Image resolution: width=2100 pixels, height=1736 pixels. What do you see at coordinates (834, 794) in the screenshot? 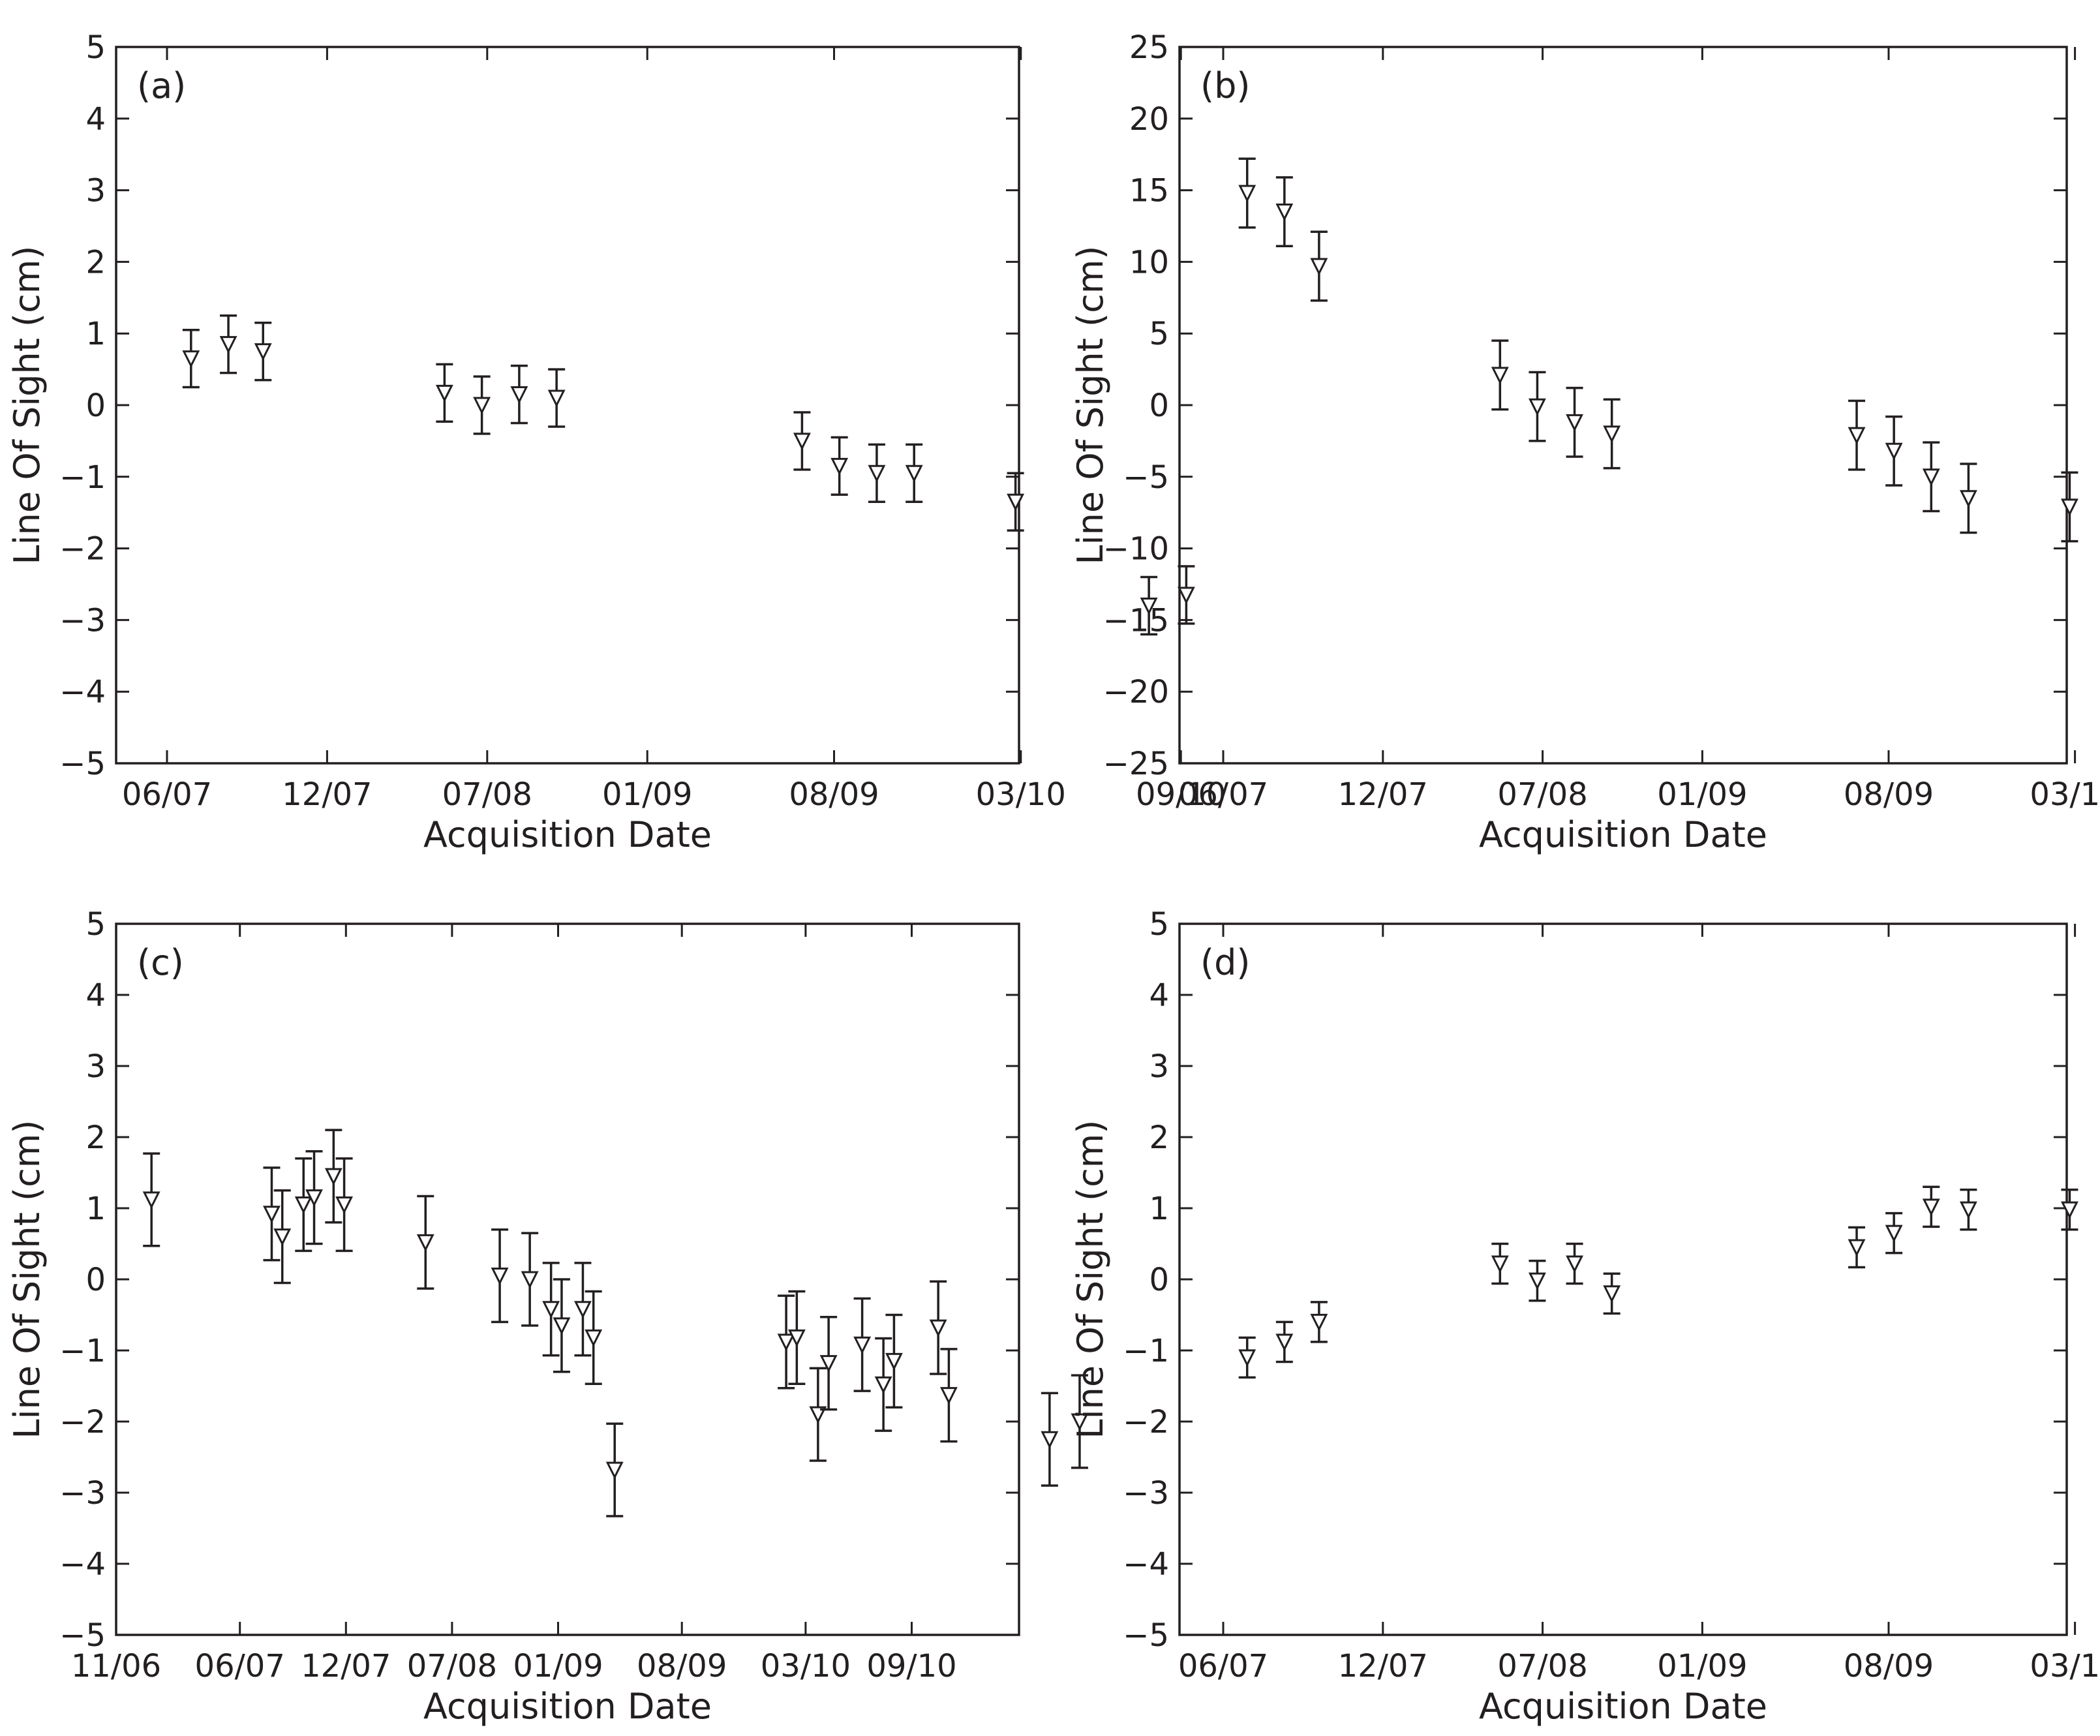
I see `chart-a-x-tick-label: 08/09` at bounding box center [834, 794].